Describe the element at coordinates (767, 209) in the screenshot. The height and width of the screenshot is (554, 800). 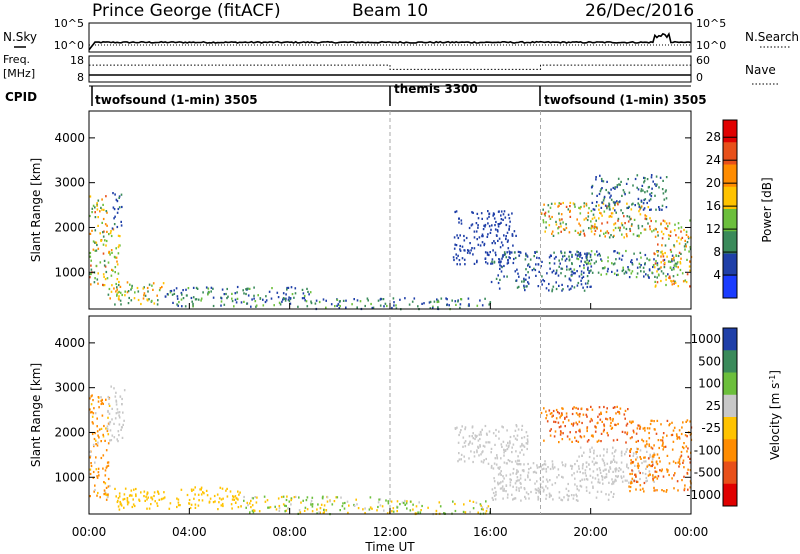
I see `power-colorbar-label: Power [dB]` at that location.